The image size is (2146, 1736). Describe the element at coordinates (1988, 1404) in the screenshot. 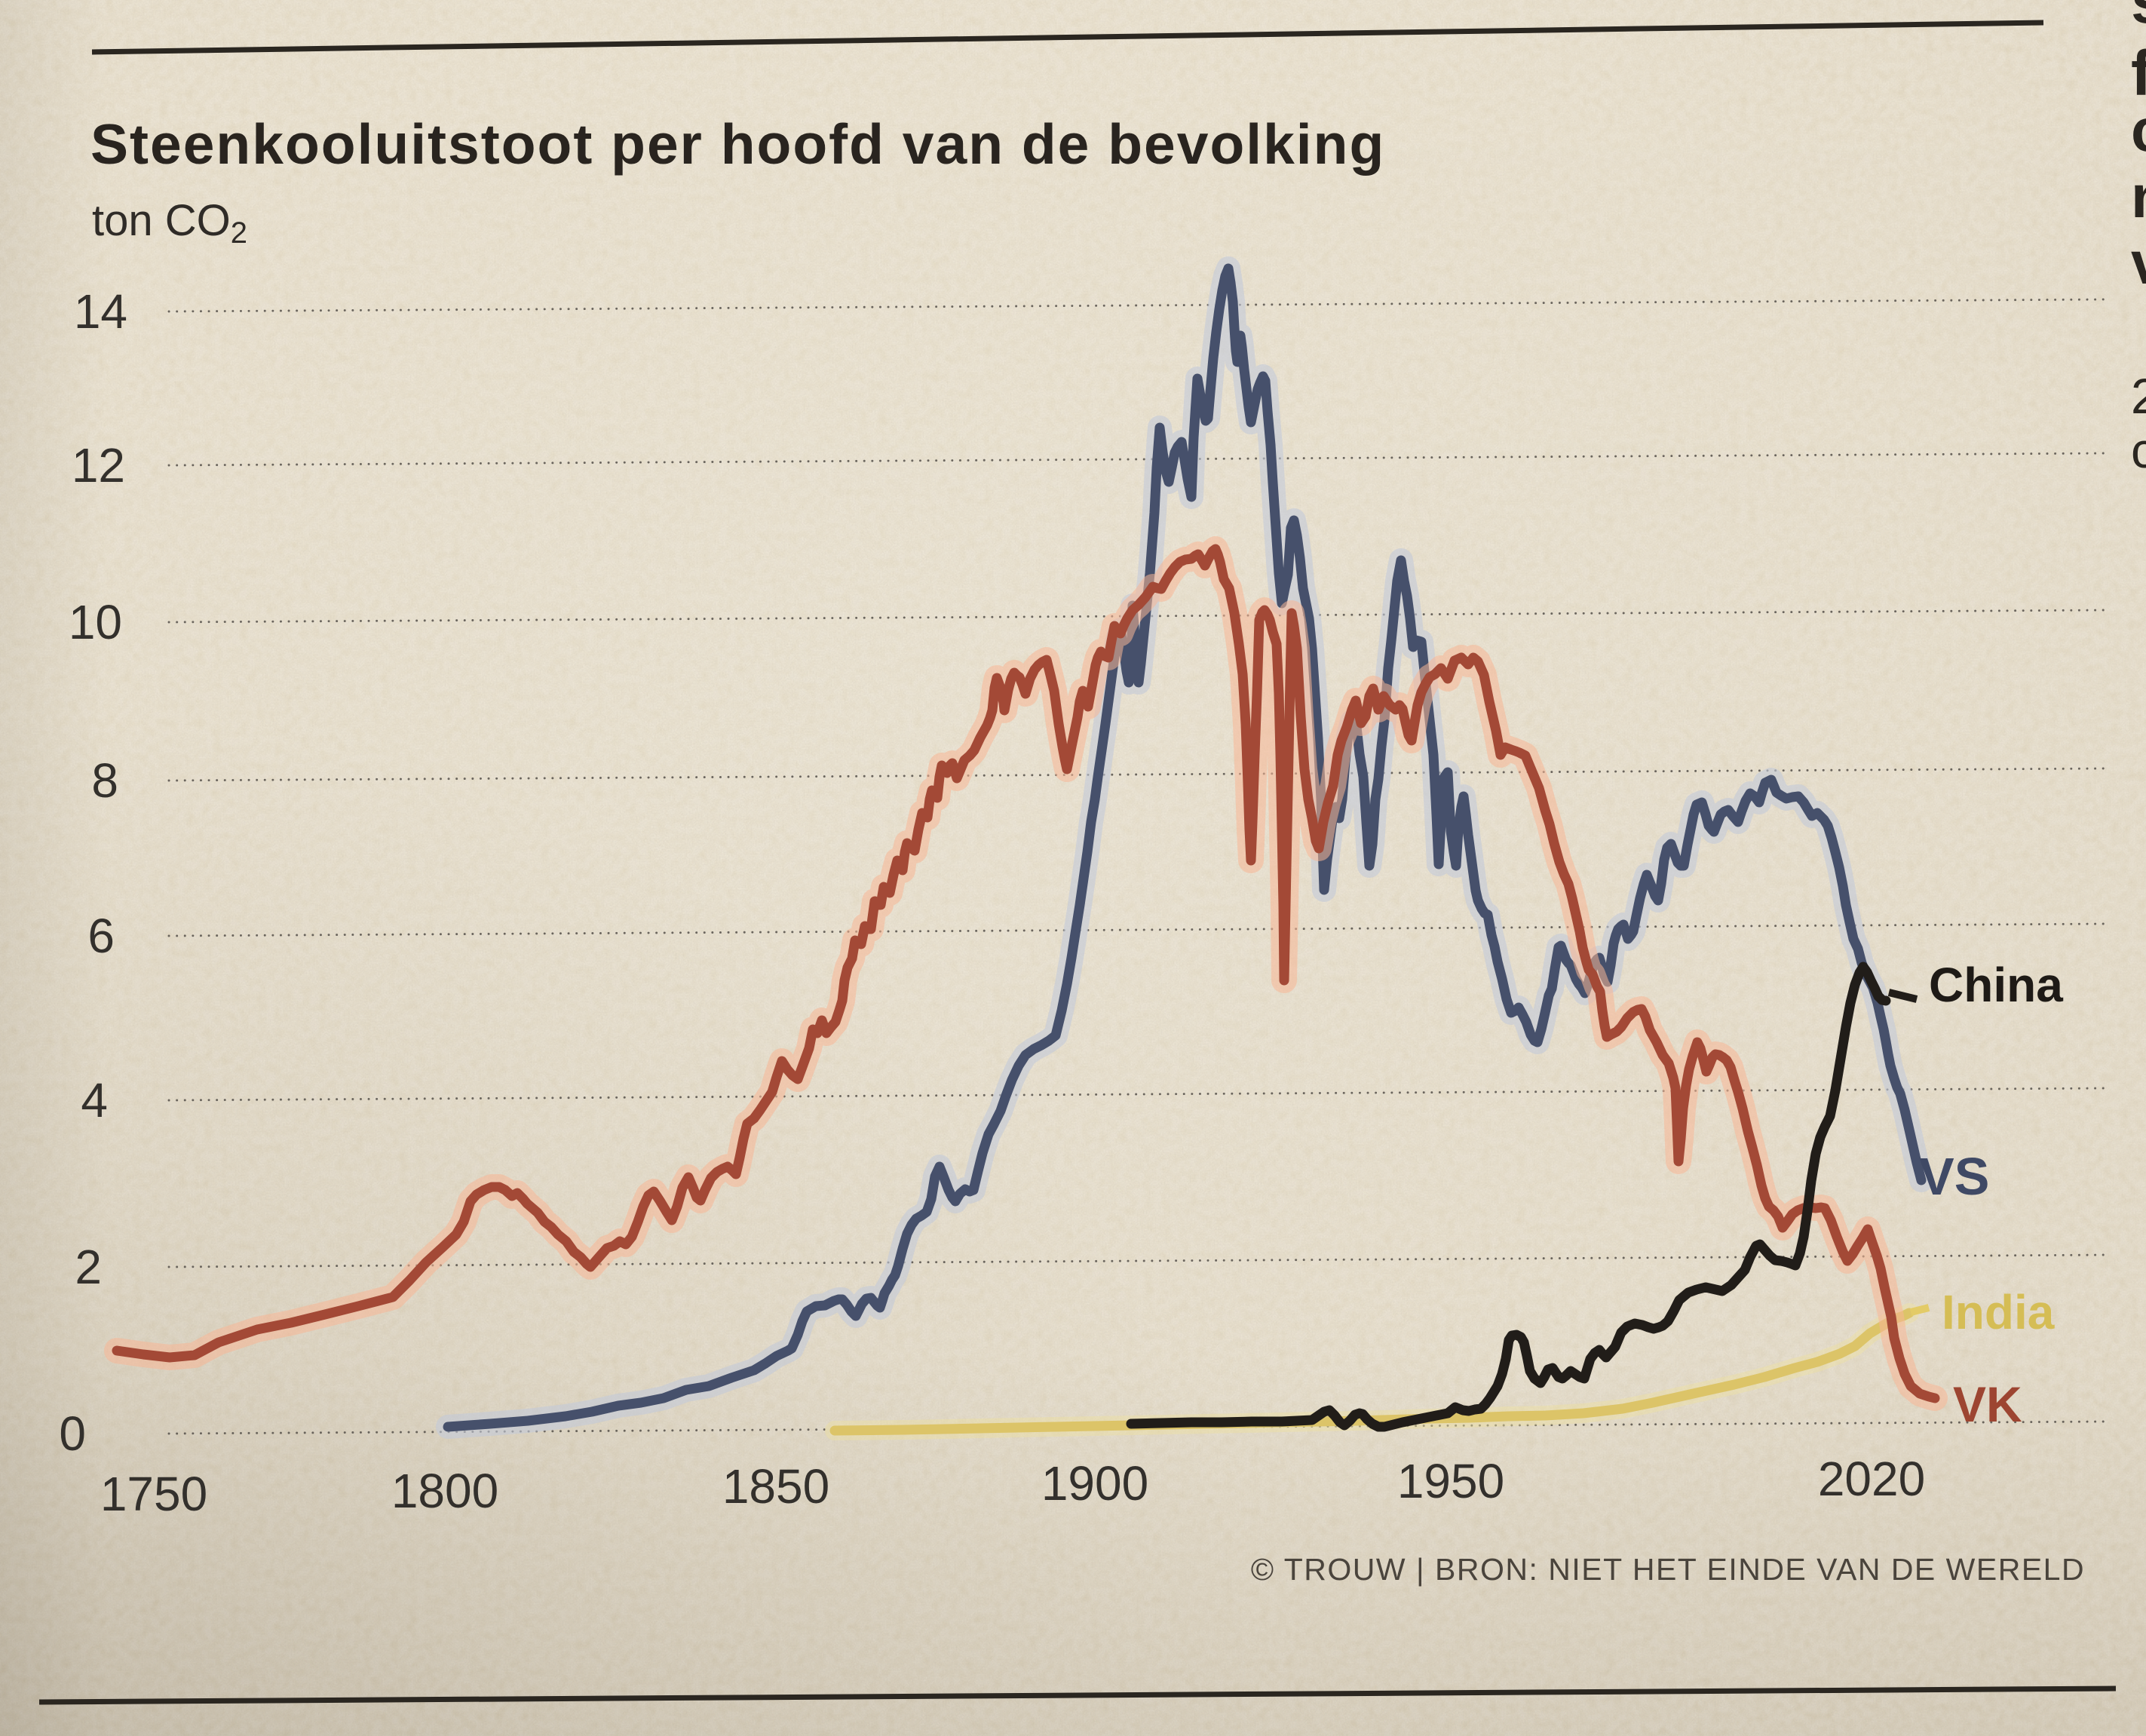

I see `svg-text: VK` at that location.